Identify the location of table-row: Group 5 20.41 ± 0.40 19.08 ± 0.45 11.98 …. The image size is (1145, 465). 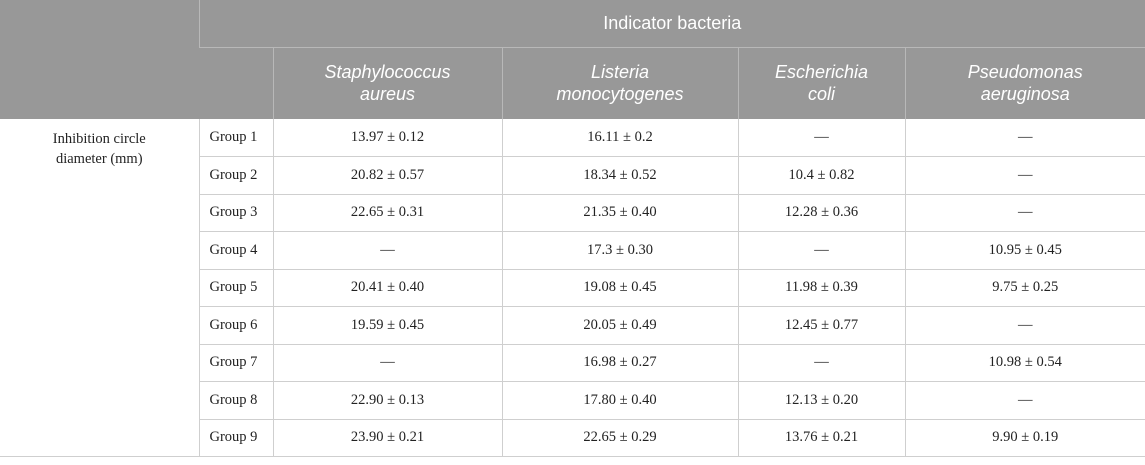
(572, 288).